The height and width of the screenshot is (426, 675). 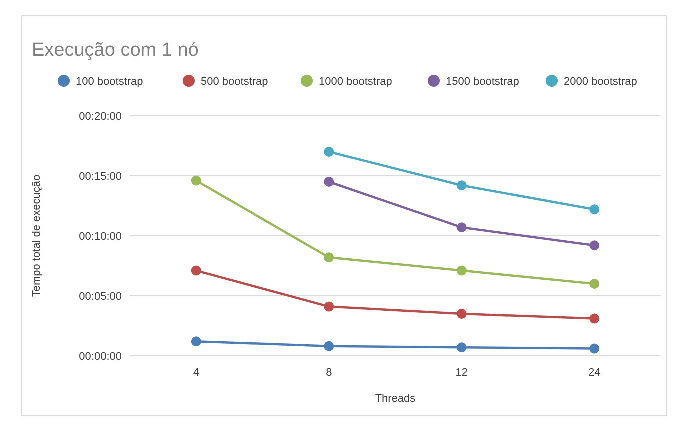 I want to click on x-tick-label: 24, so click(x=594, y=373).